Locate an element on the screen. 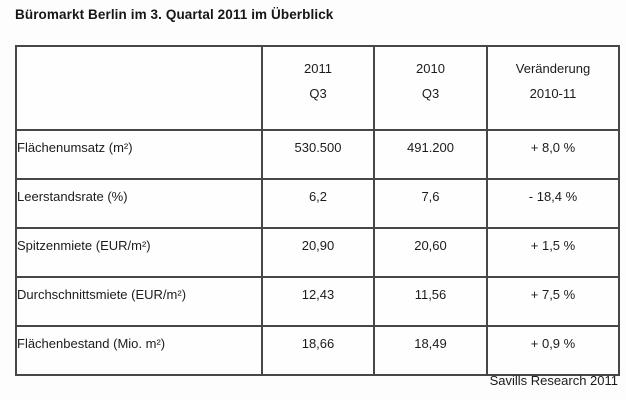  header-change-cell: Veränderung 2010-11 is located at coordinates (553, 88).